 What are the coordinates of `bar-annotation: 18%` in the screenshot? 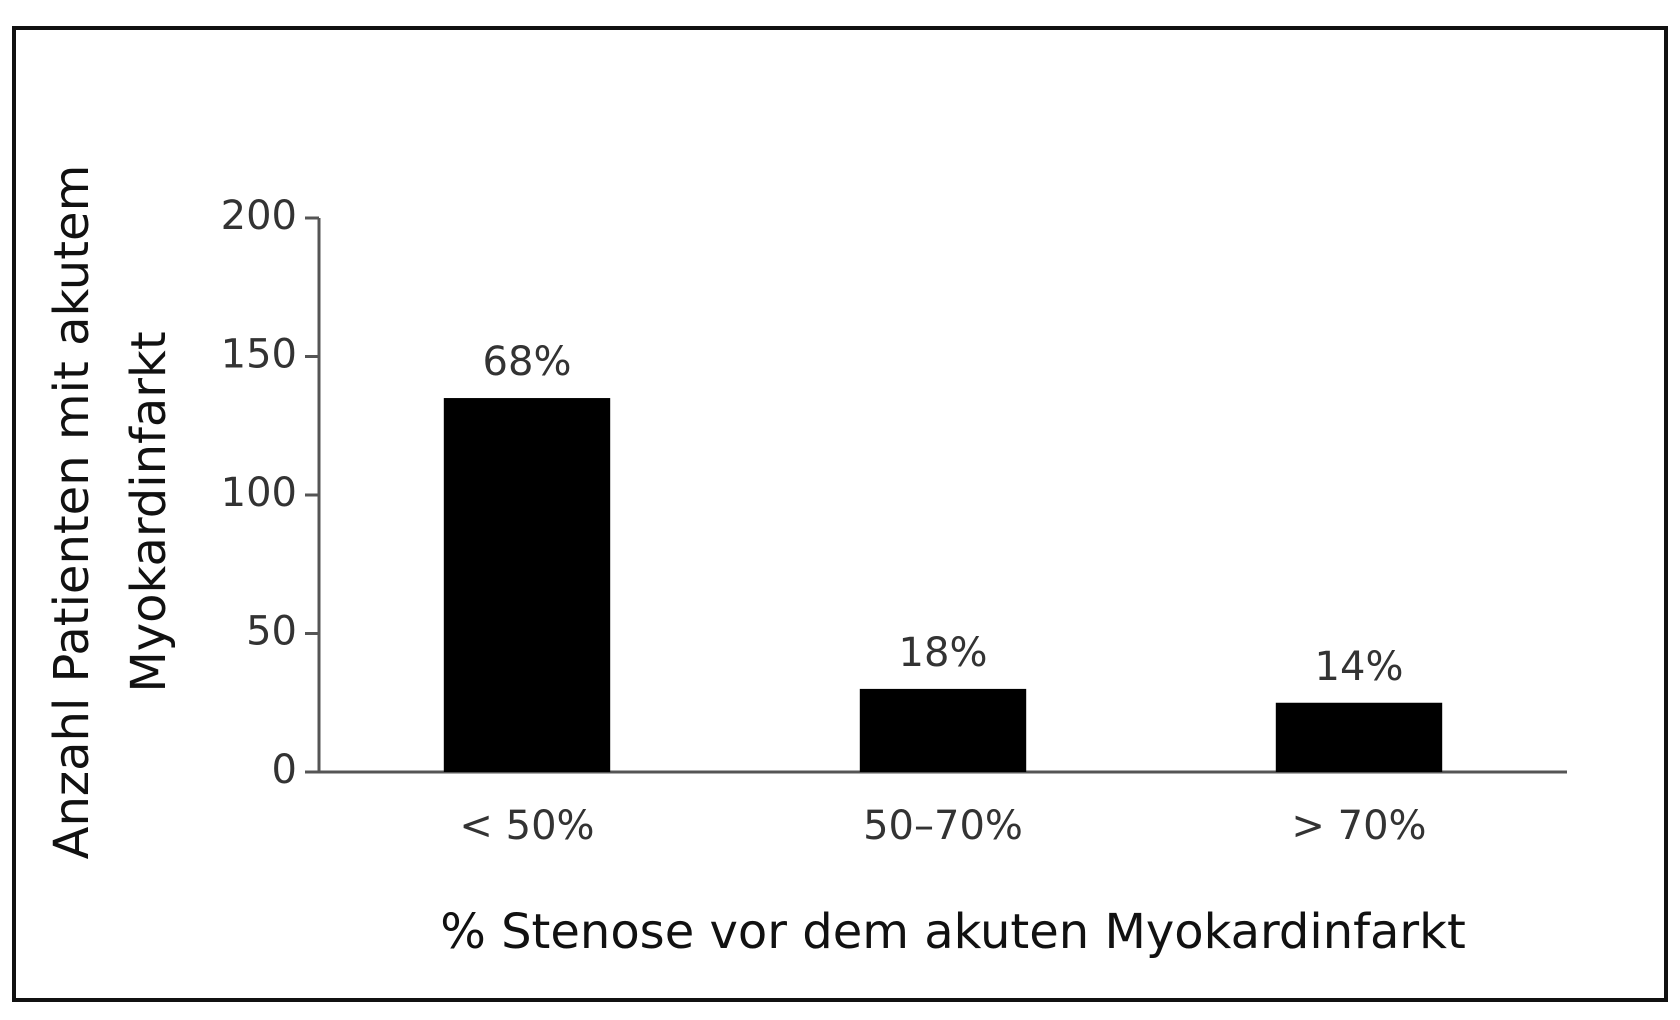 It's located at (943, 653).